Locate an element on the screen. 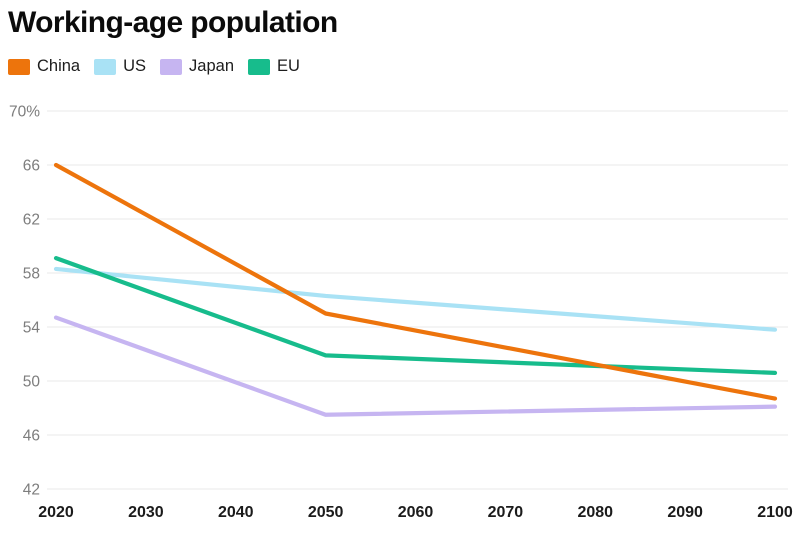 Image resolution: width=800 pixels, height=533 pixels. y-axis-label: 50 is located at coordinates (32, 382).